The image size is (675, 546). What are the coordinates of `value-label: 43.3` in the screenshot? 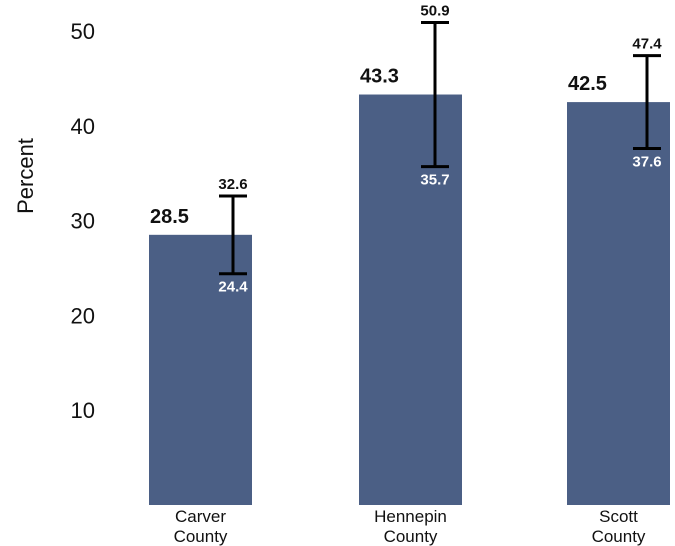 It's located at (379, 77).